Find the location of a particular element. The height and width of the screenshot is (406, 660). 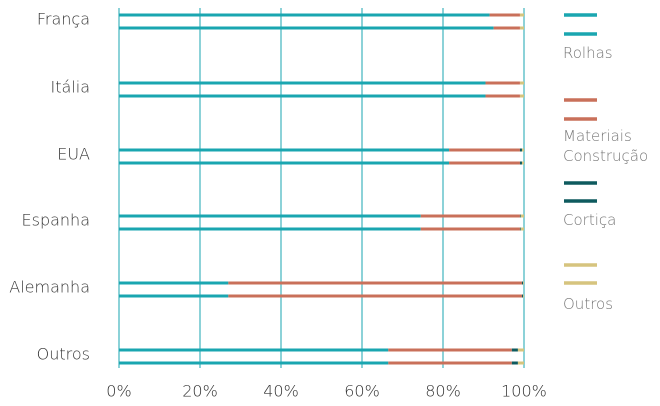

category-labels: França Itália EUA Espanha Alemanha Outros is located at coordinates (49, 187).